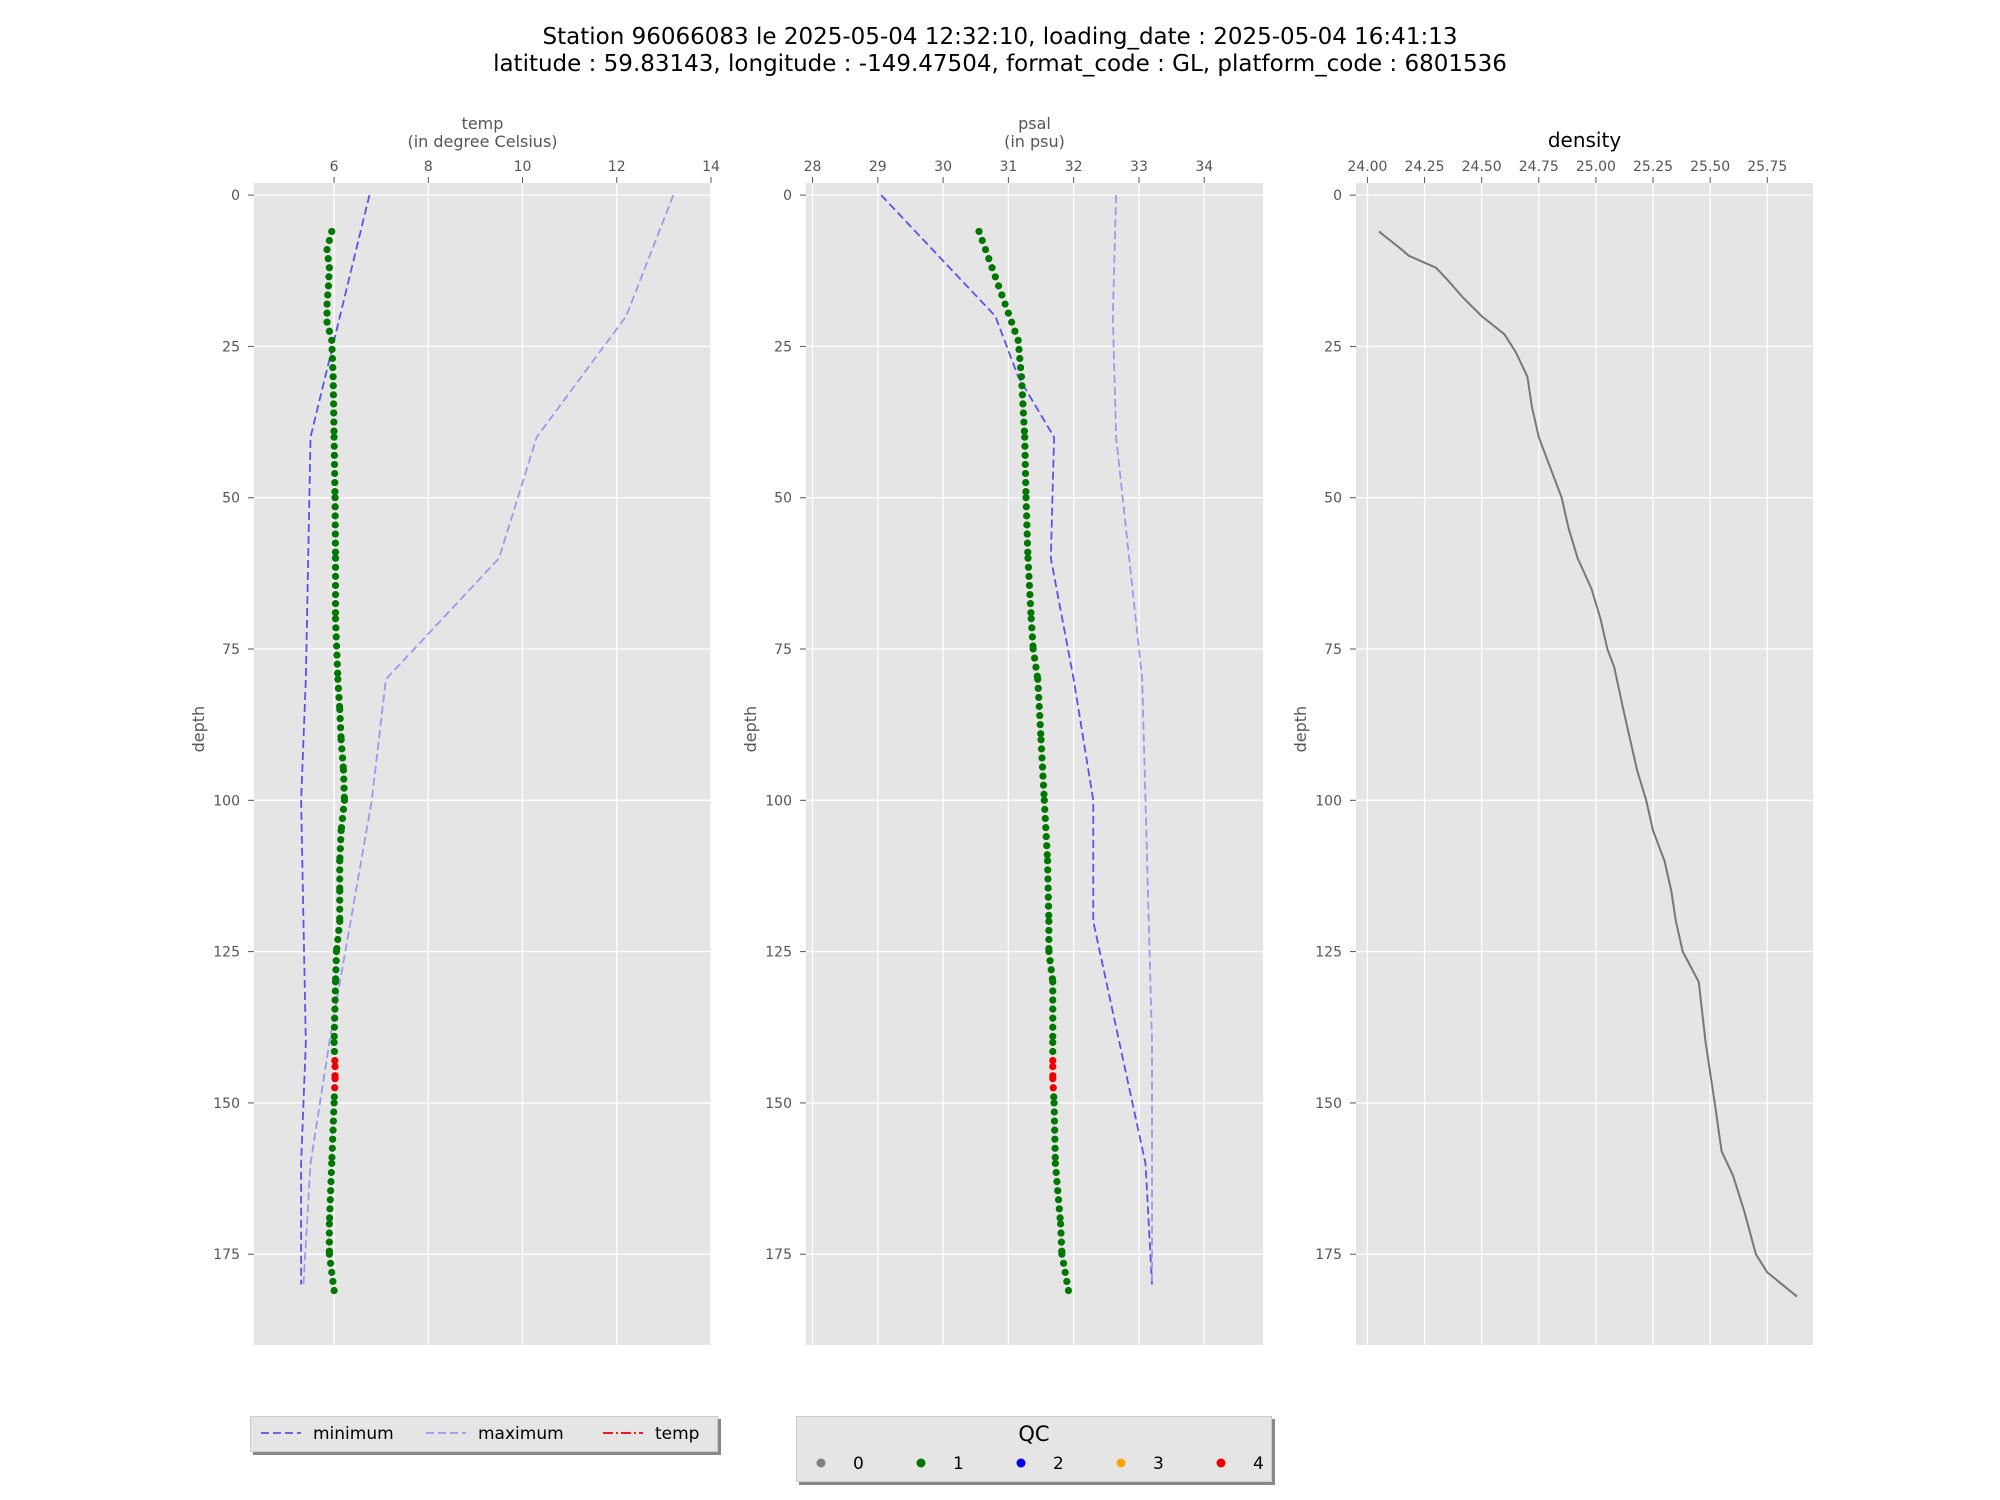 The image size is (2000, 1500). Describe the element at coordinates (483, 123) in the screenshot. I see `temp-x-axis-label: temp` at that location.